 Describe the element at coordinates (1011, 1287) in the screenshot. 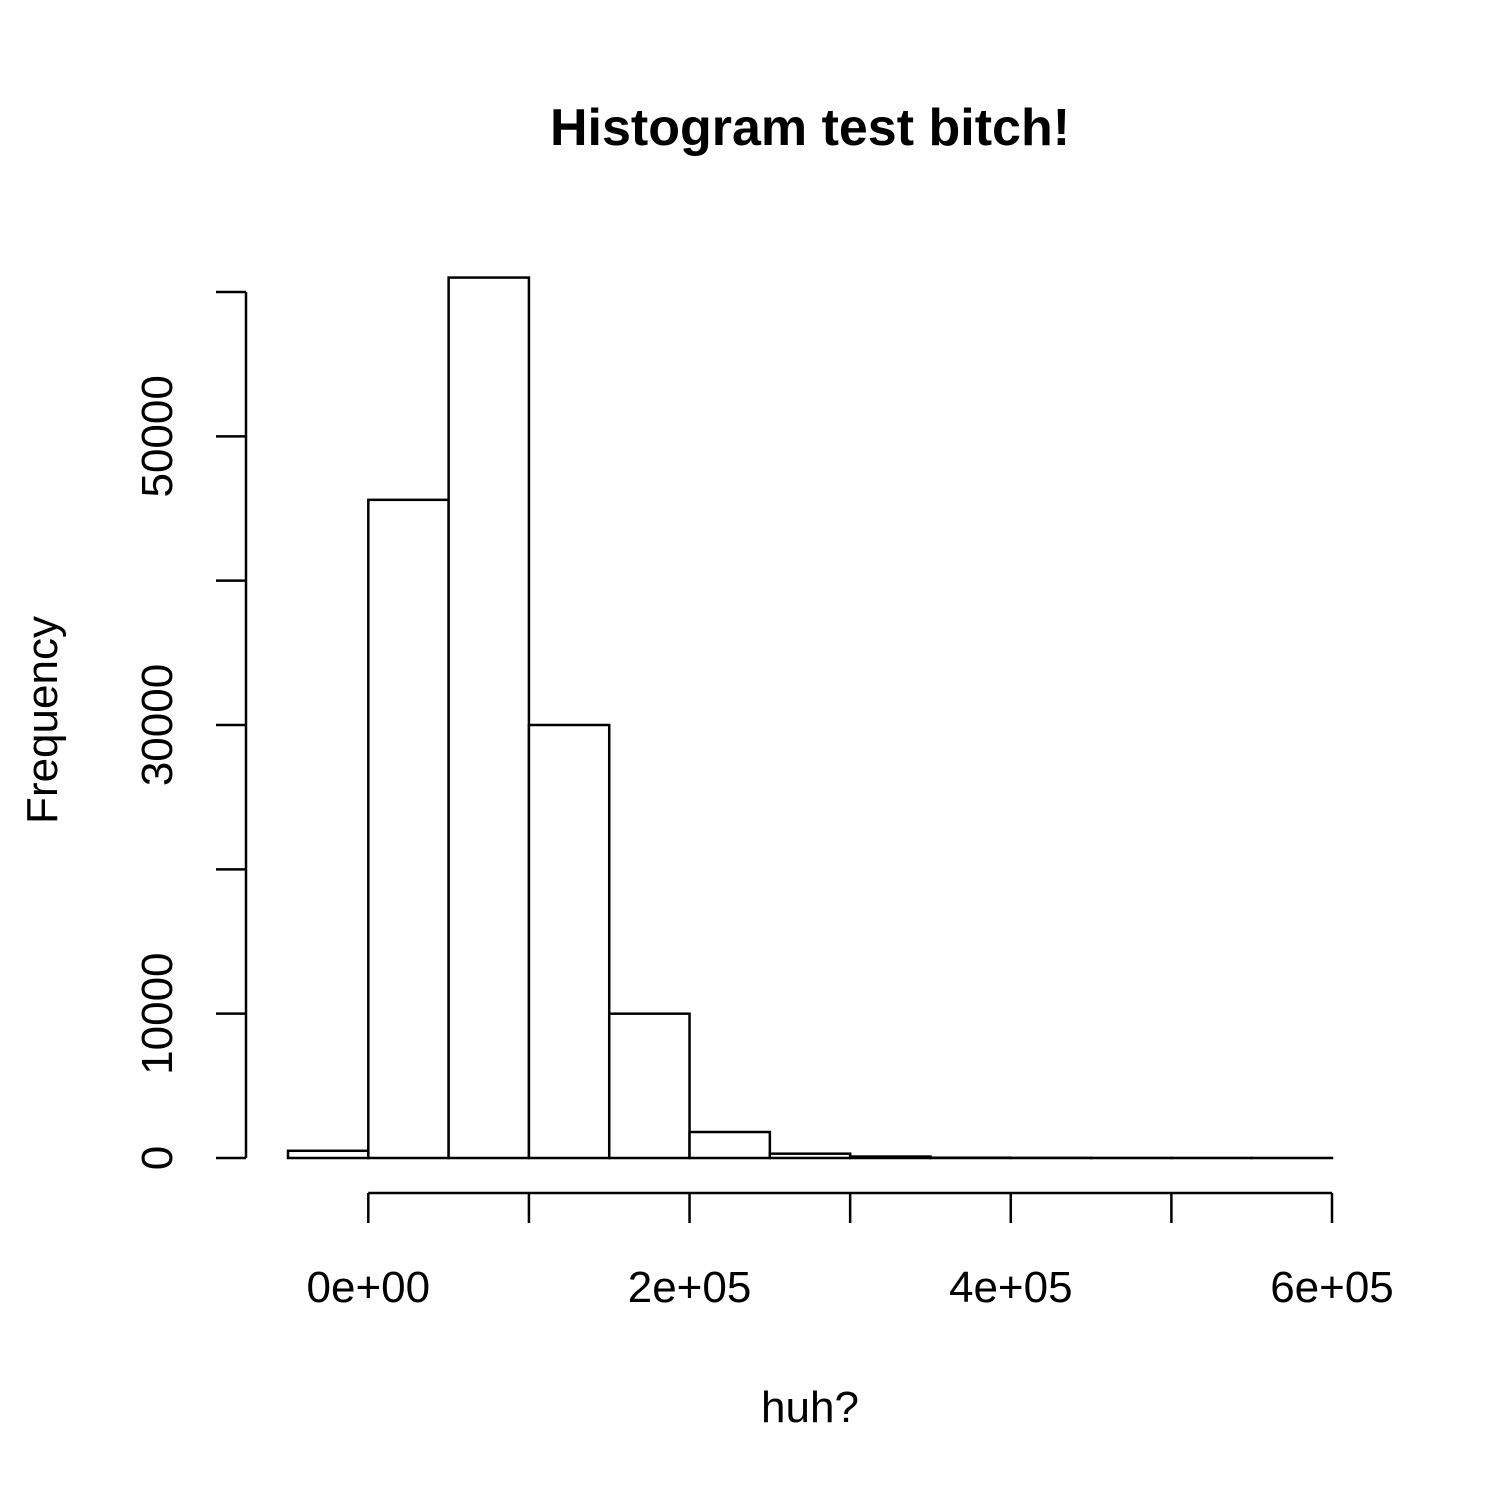

I see `x-tick-label-2: 4e+05` at that location.